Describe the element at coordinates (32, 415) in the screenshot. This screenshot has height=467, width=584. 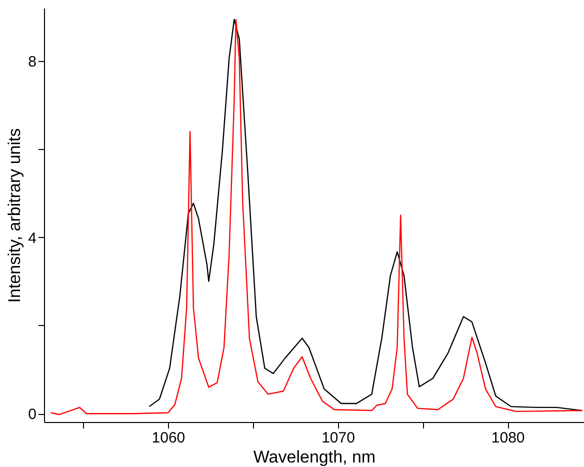
I see `y-tick-label: 0` at that location.